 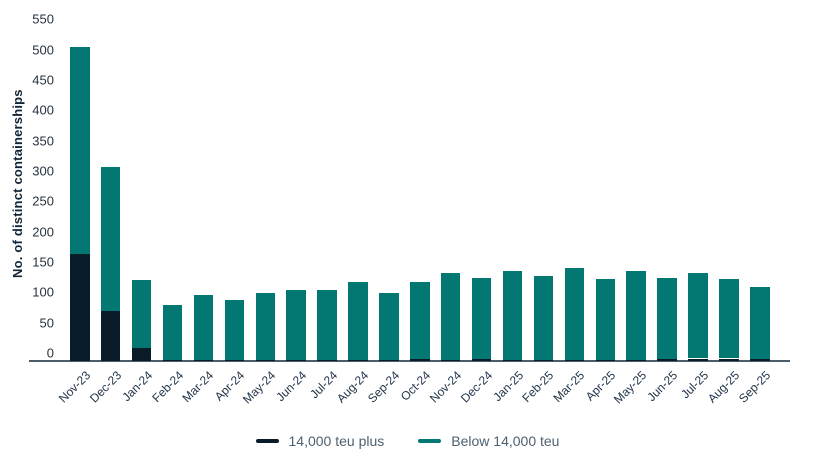 What do you see at coordinates (336, 441) in the screenshot?
I see `legend-label-14k-plus: 14,000 teu plus` at bounding box center [336, 441].